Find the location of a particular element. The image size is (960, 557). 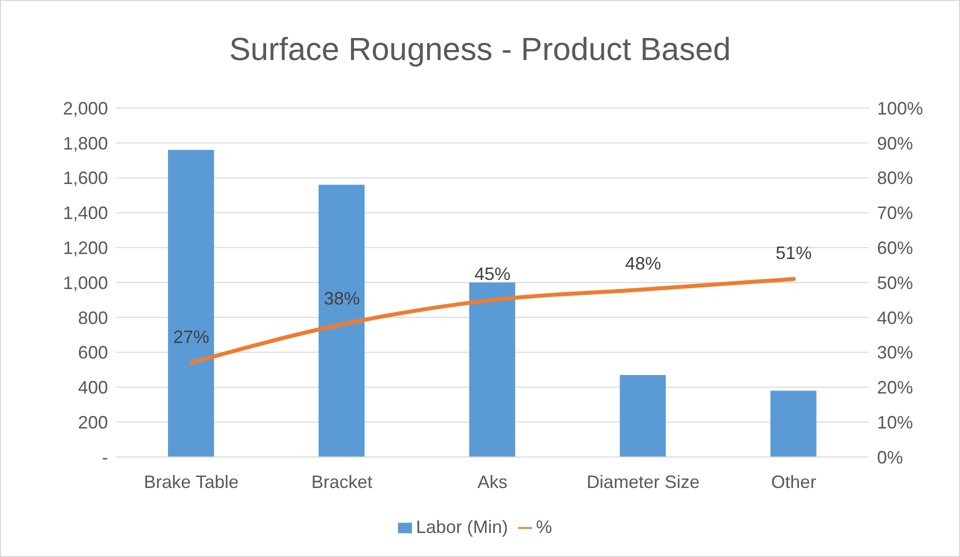

y2-tick-label: 40% is located at coordinates (895, 318).